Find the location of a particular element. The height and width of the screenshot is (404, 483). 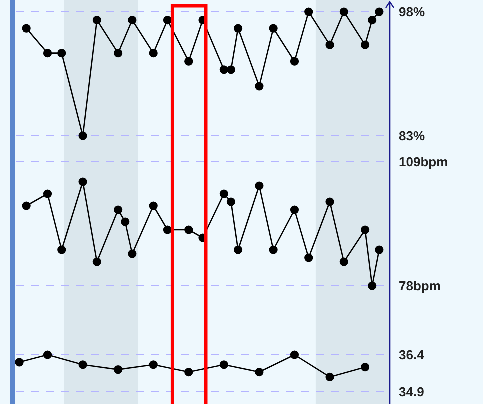

y-tick-label: 78bpm is located at coordinates (420, 286).